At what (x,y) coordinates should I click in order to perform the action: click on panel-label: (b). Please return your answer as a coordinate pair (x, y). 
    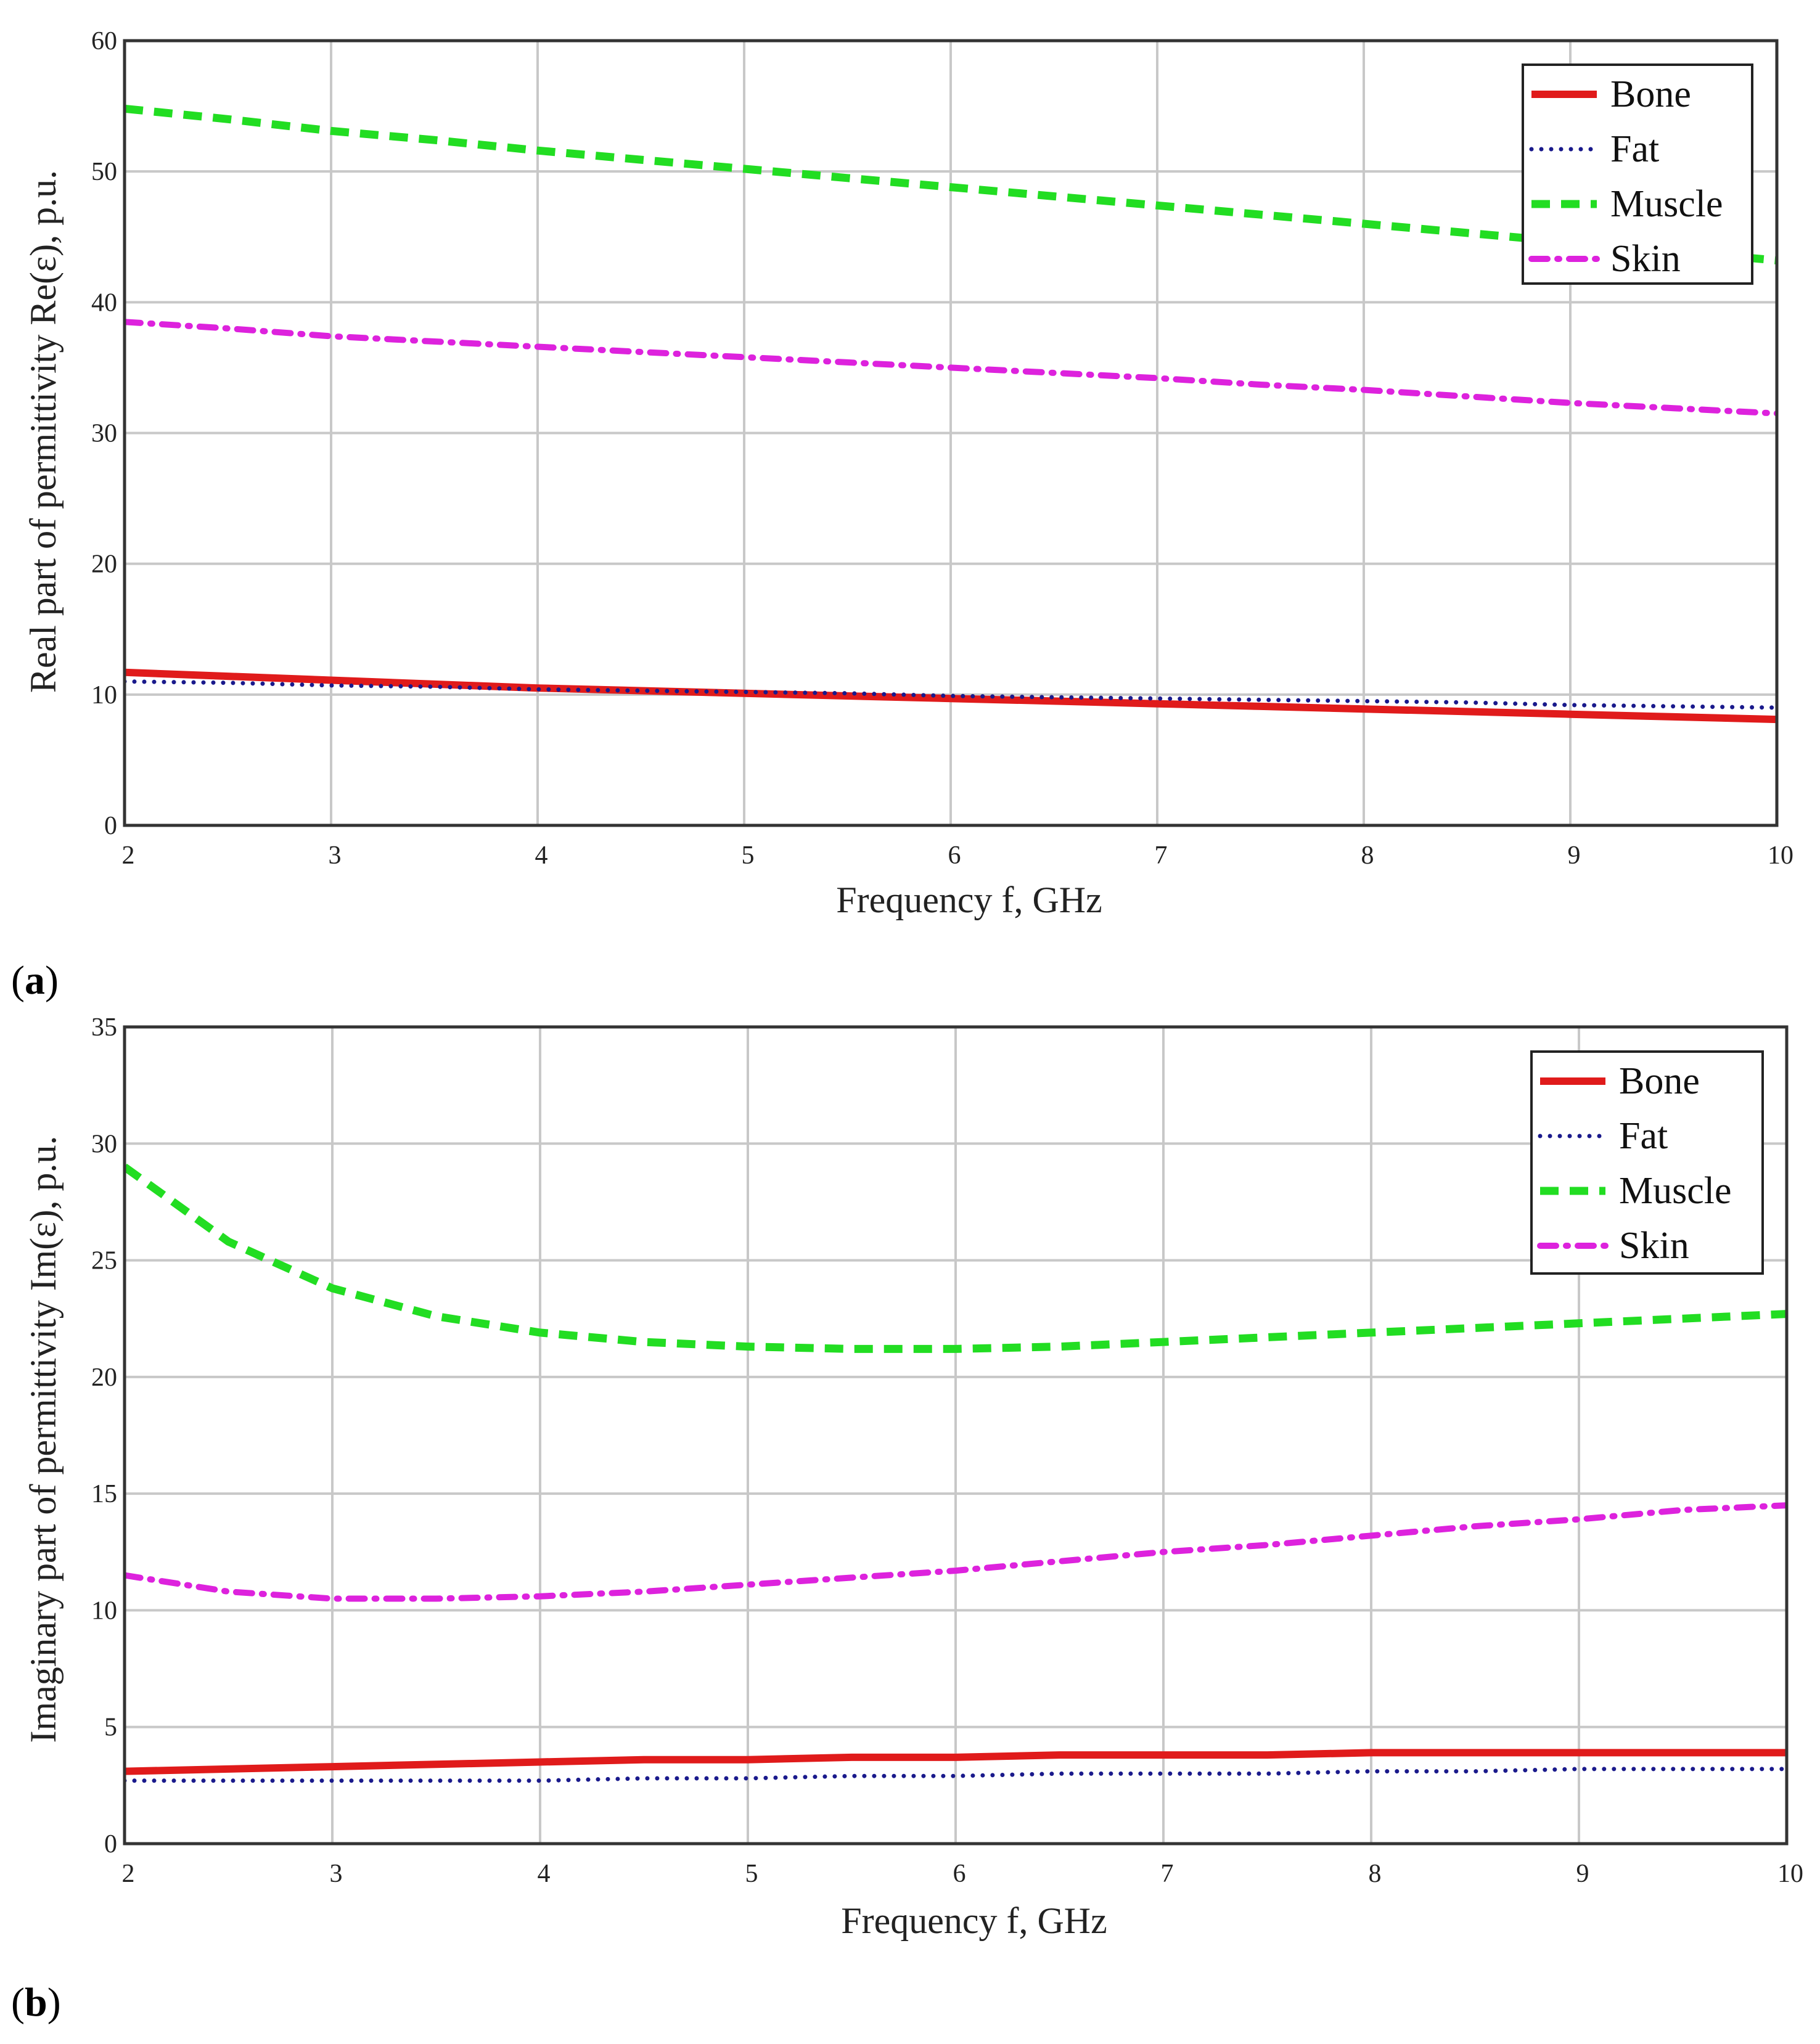
    Looking at the image, I should click on (36, 2003).